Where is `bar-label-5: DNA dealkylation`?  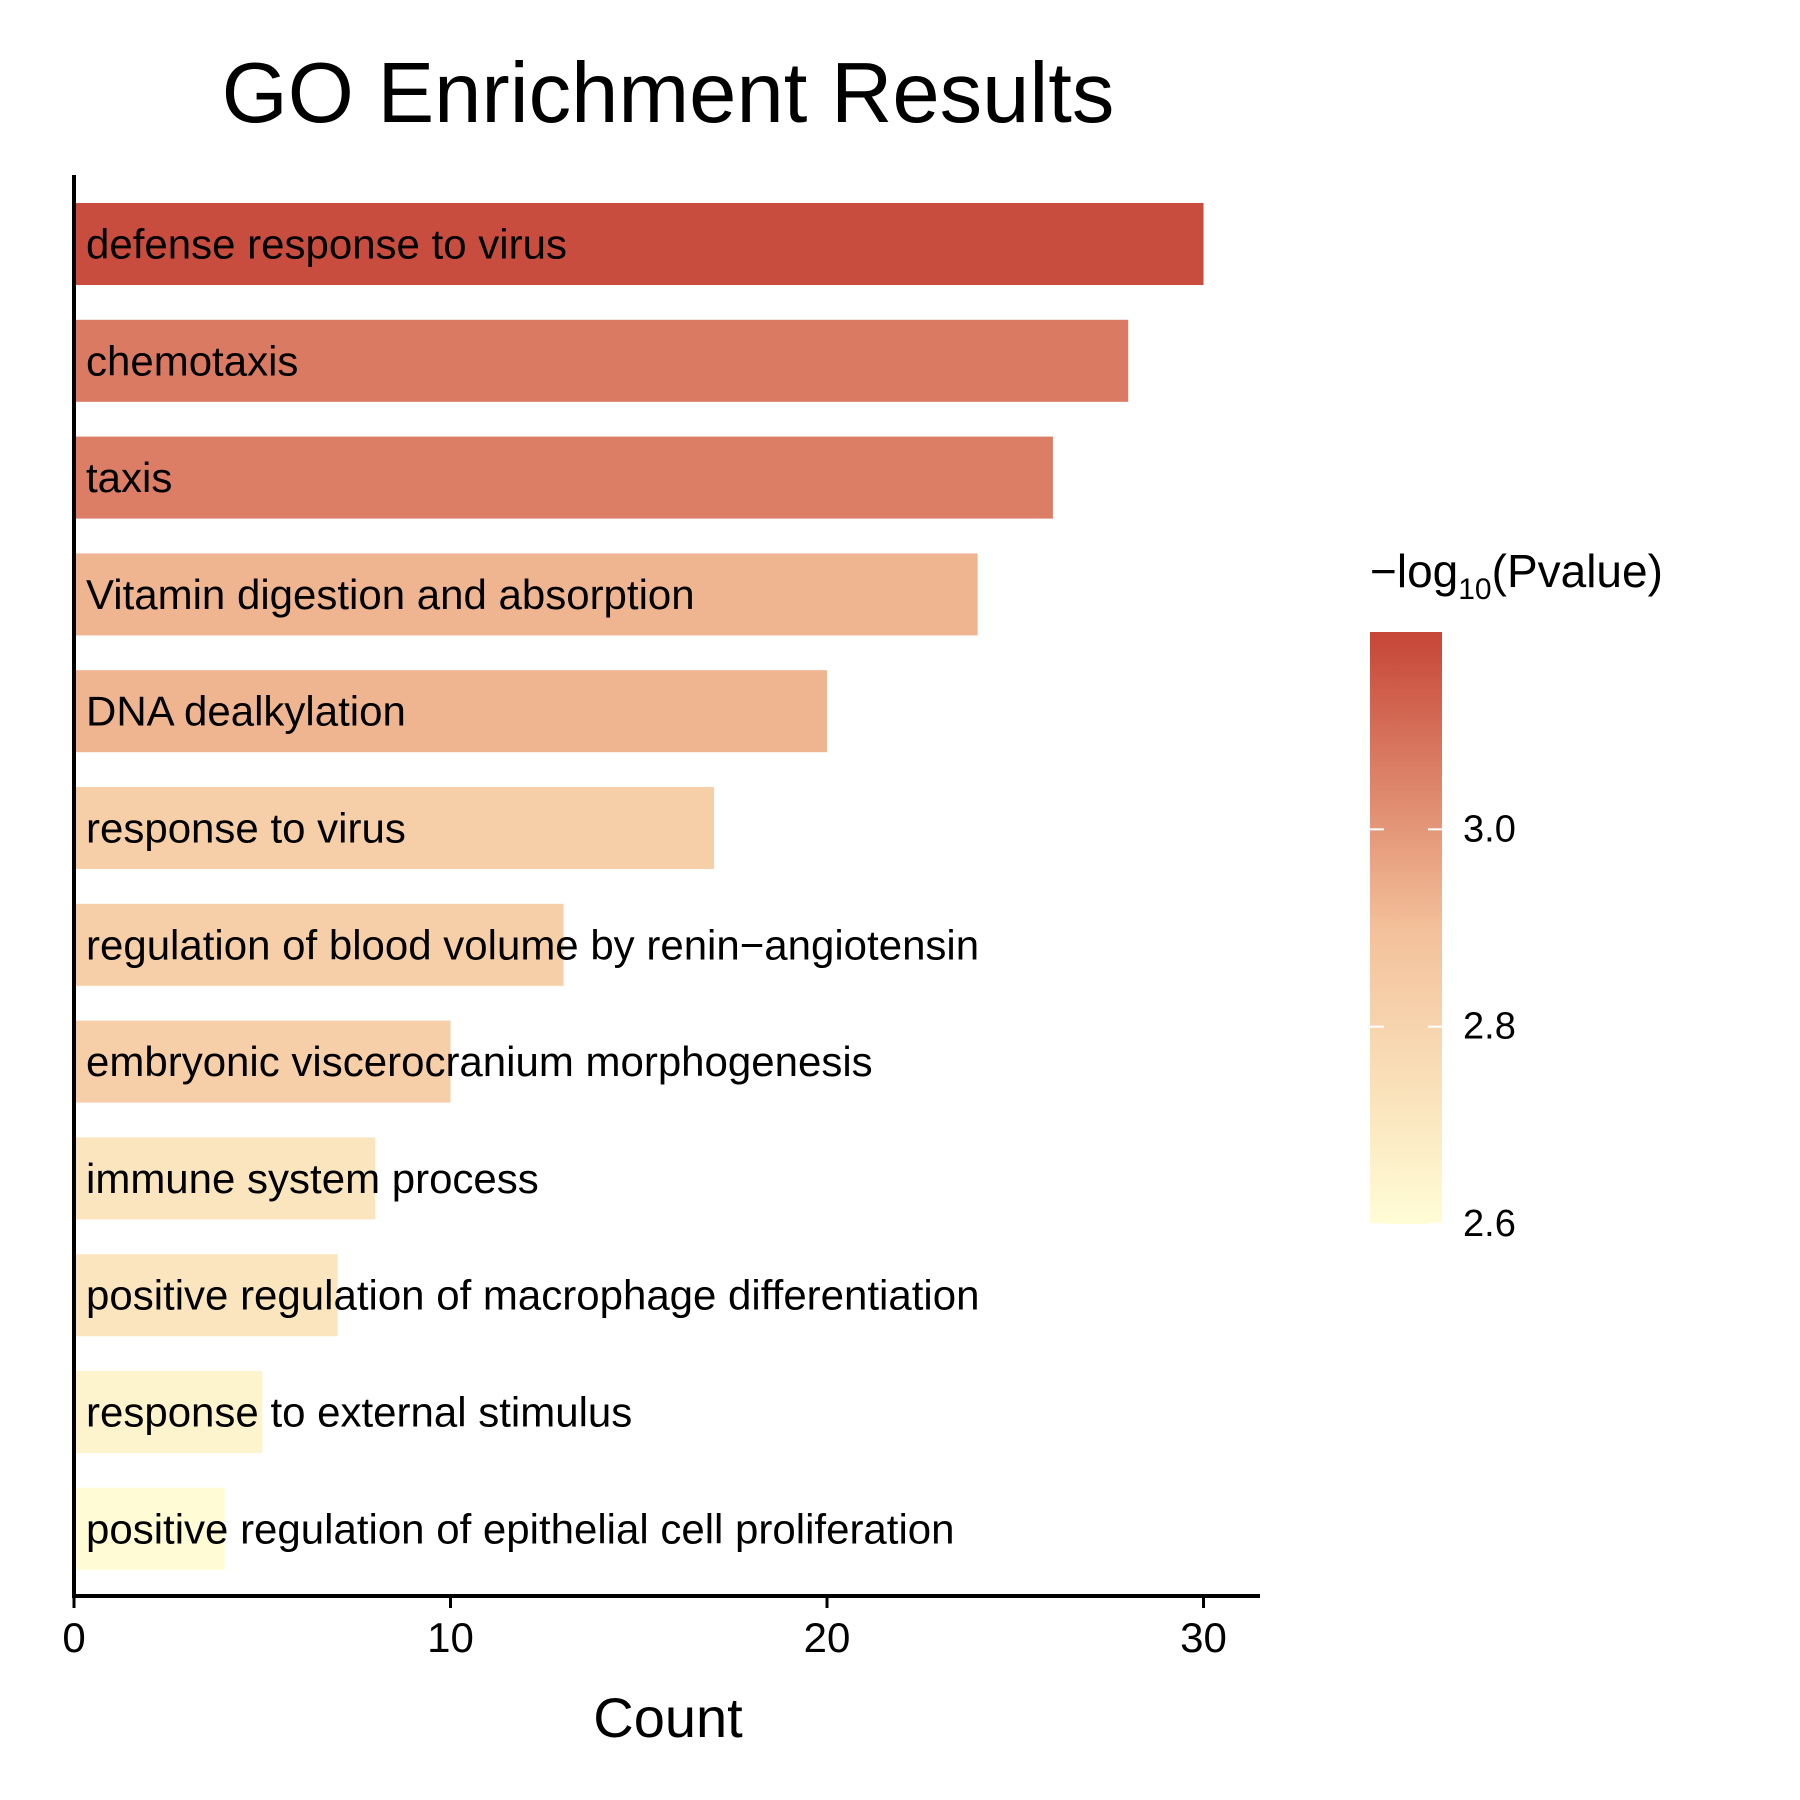 bar-label-5: DNA dealkylation is located at coordinates (246, 711).